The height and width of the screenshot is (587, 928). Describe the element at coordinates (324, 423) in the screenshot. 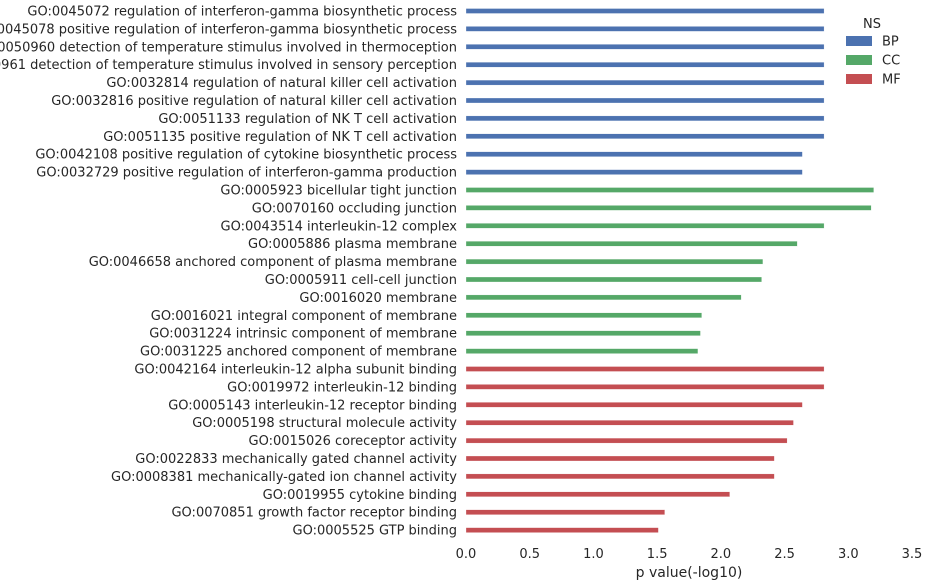

I see `category-label: GO:0005198 structural molecule activity` at that location.